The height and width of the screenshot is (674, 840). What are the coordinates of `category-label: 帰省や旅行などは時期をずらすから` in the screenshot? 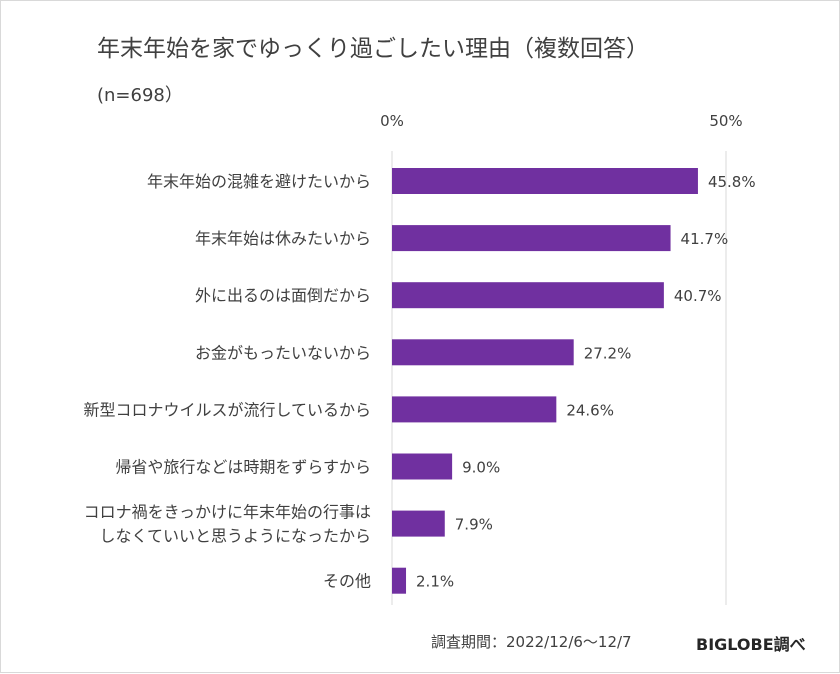 It's located at (243, 467).